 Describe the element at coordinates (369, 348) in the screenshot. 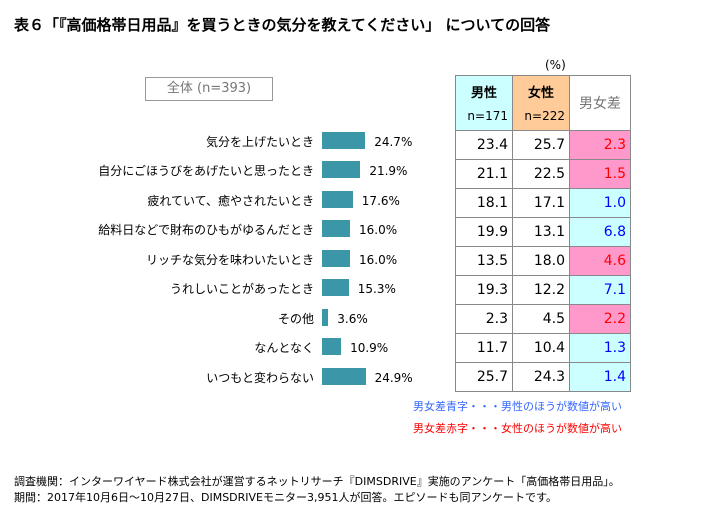

I see `value-label: 10.9%` at that location.